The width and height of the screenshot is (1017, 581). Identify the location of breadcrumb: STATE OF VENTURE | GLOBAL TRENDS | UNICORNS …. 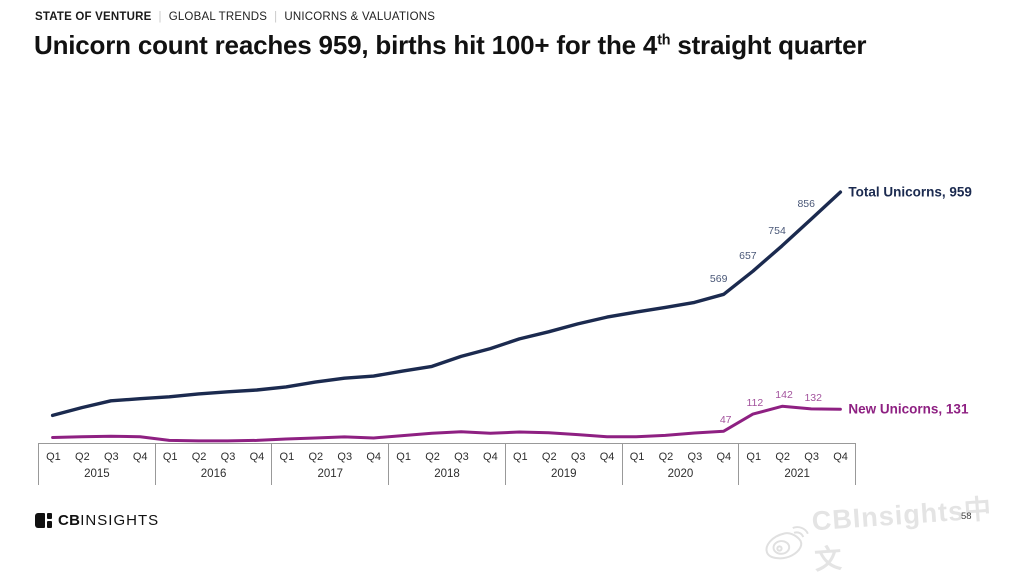
(235, 17).